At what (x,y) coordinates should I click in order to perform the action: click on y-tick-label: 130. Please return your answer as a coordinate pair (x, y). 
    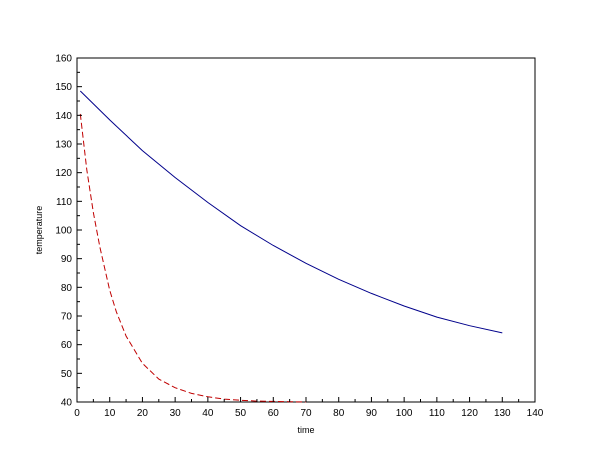
    Looking at the image, I should click on (63, 145).